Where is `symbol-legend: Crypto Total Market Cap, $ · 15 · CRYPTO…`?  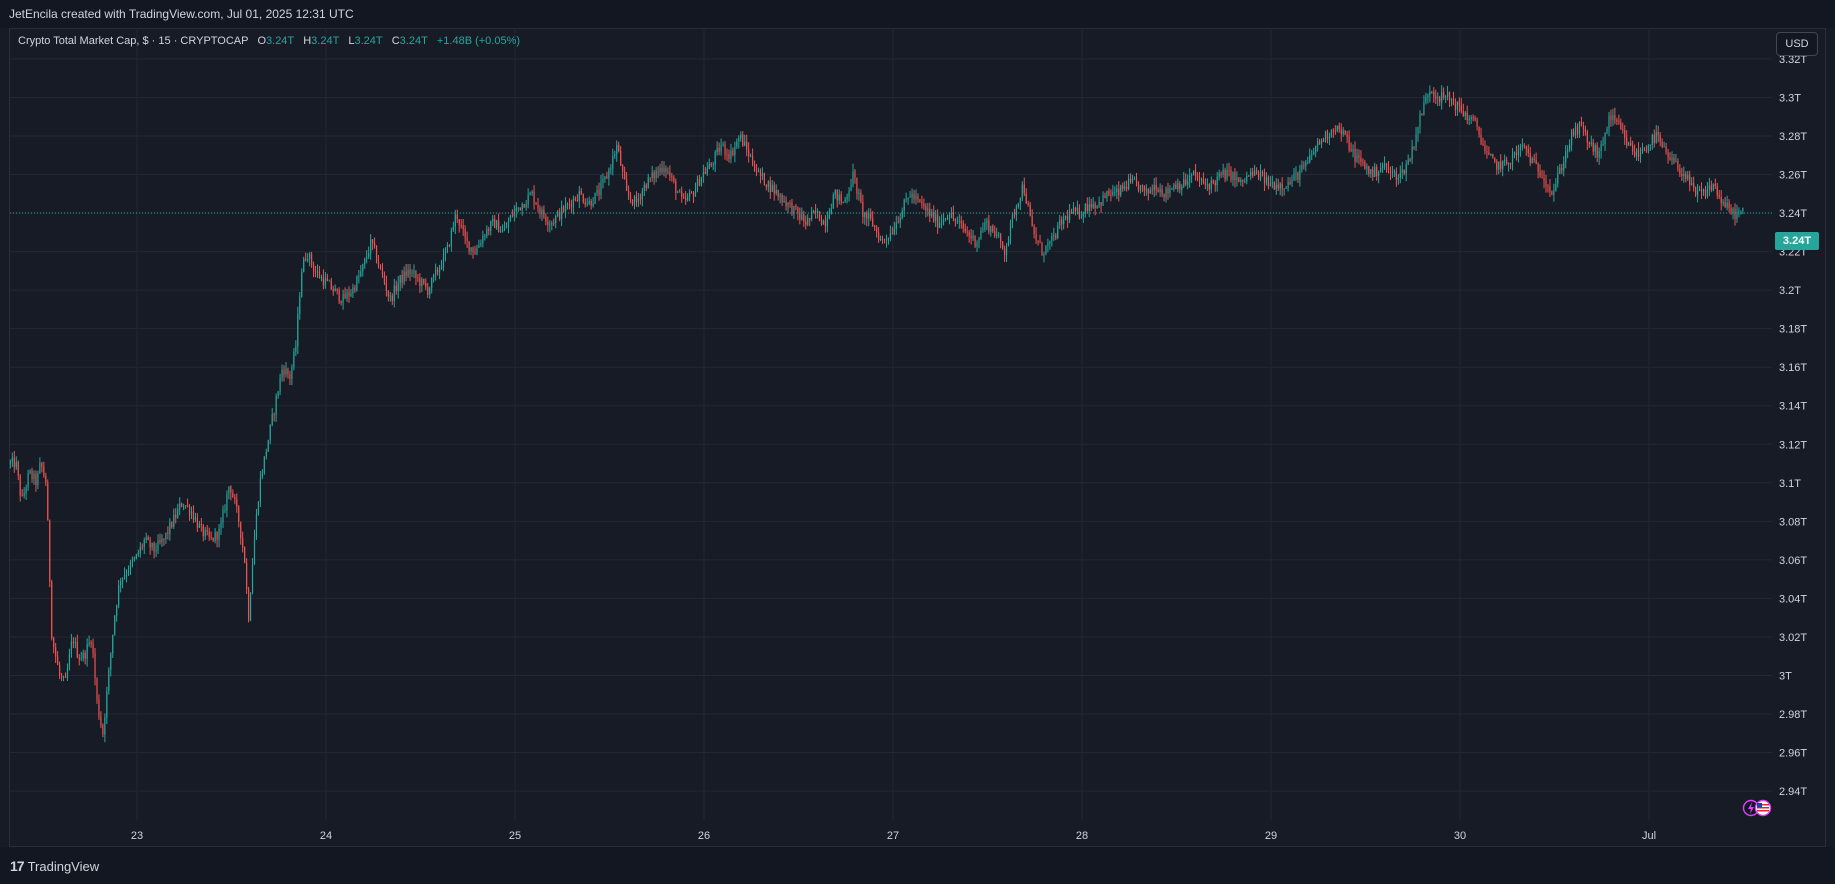
symbol-legend: Crypto Total Market Cap, $ · 15 · CRYPTO… is located at coordinates (272, 41).